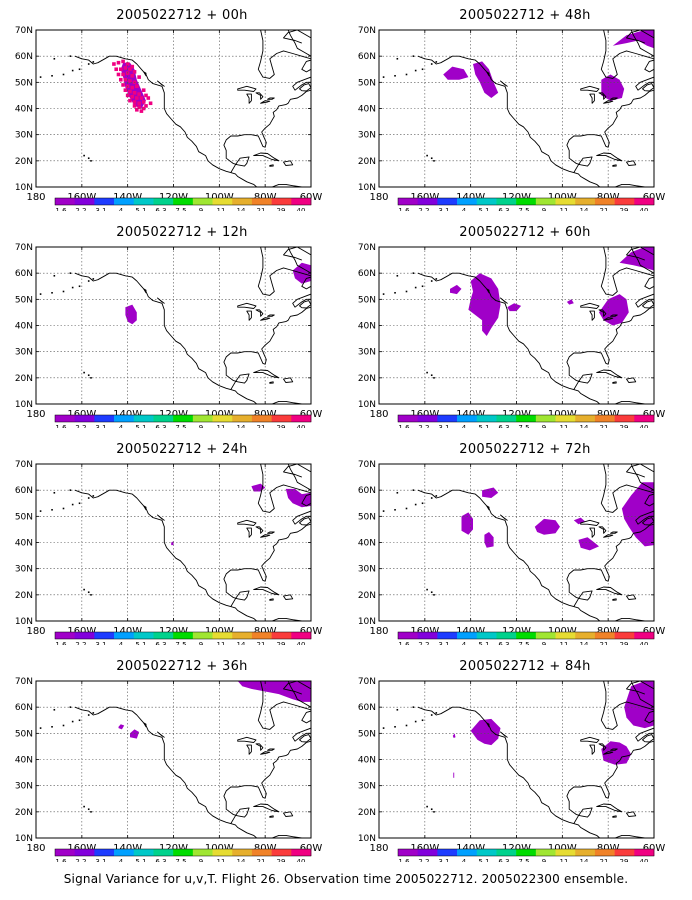 This screenshot has height=900, width=692. Describe the element at coordinates (423, 860) in the screenshot. I see `colorbar-label: 2.2` at that location.